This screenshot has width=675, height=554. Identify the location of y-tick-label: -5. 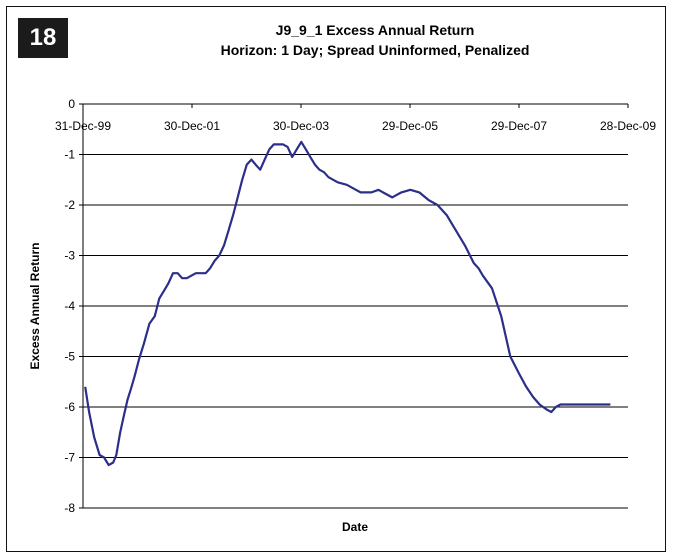
(69, 357).